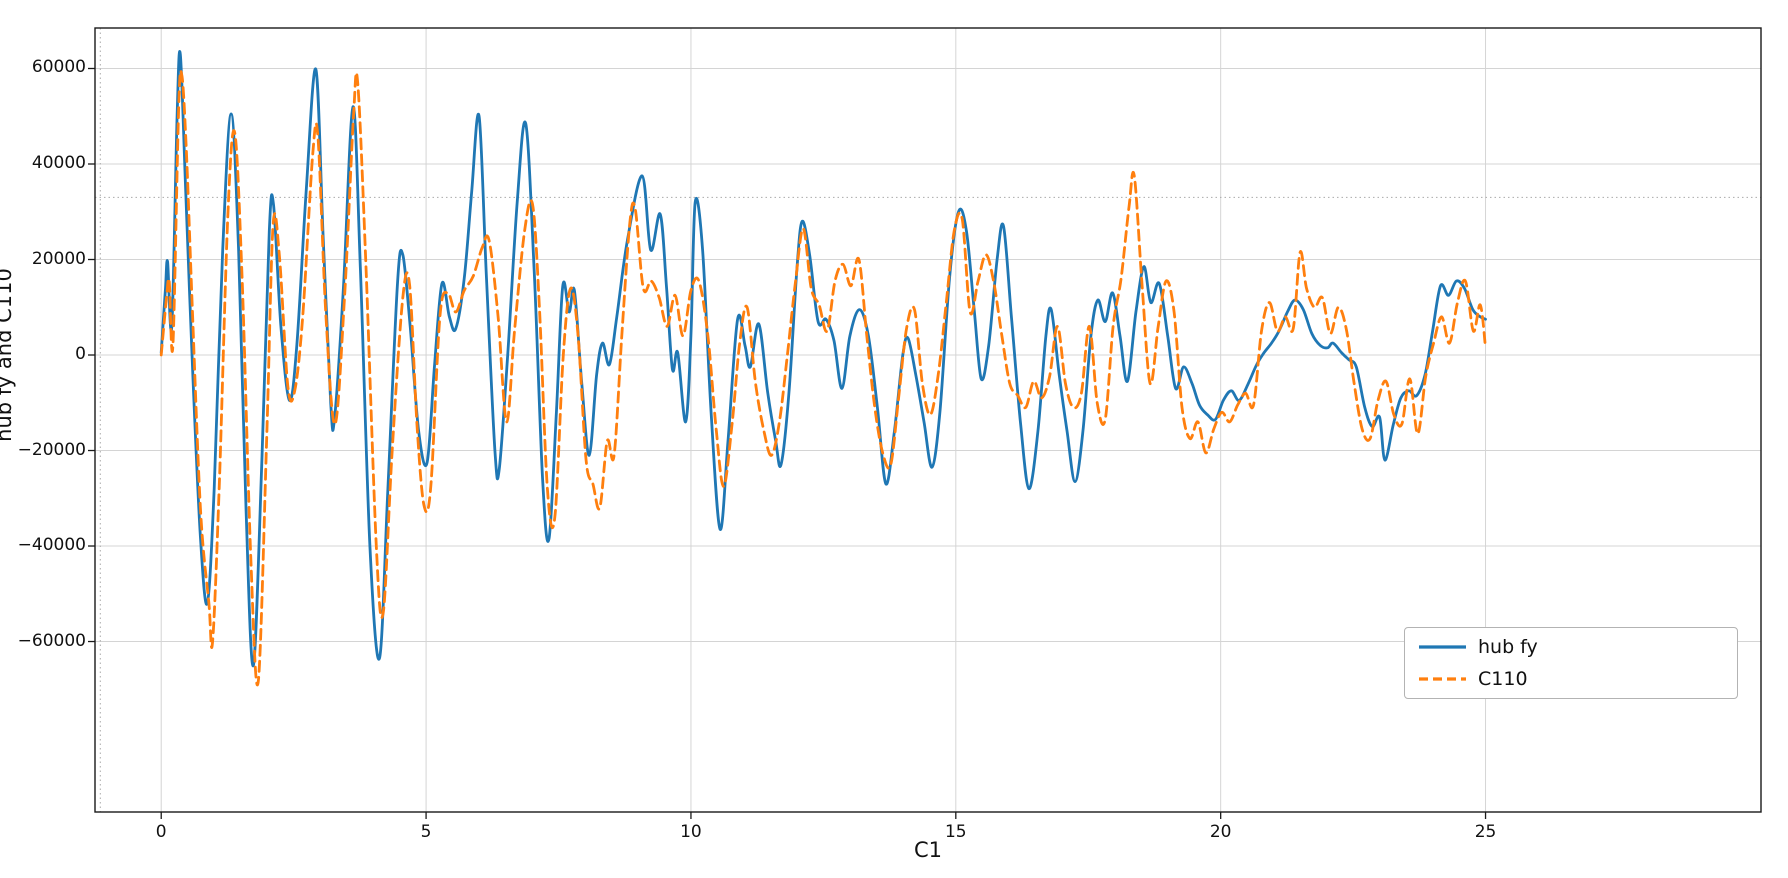  I want to click on y-tick-label: −40000, so click(51, 545).